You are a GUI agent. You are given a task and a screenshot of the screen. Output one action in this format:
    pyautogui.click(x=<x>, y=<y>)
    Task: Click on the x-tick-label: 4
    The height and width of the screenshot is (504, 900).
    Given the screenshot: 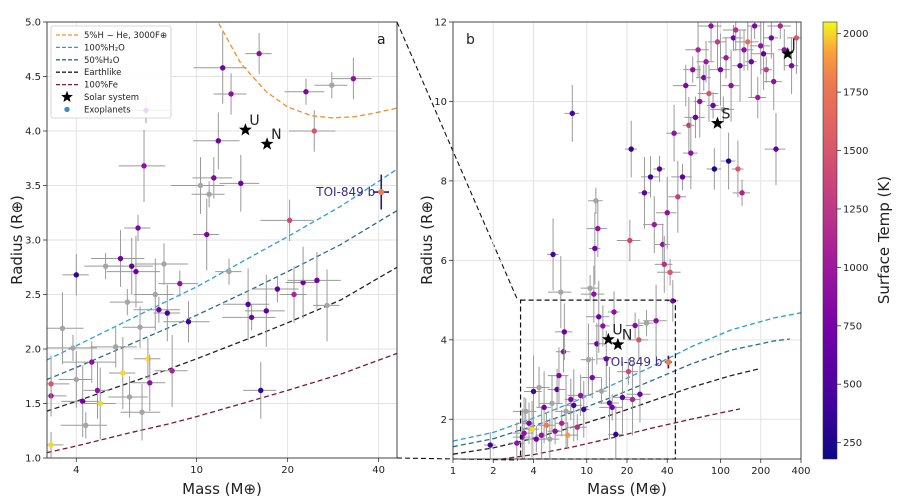 What is the action you would take?
    pyautogui.click(x=76, y=470)
    